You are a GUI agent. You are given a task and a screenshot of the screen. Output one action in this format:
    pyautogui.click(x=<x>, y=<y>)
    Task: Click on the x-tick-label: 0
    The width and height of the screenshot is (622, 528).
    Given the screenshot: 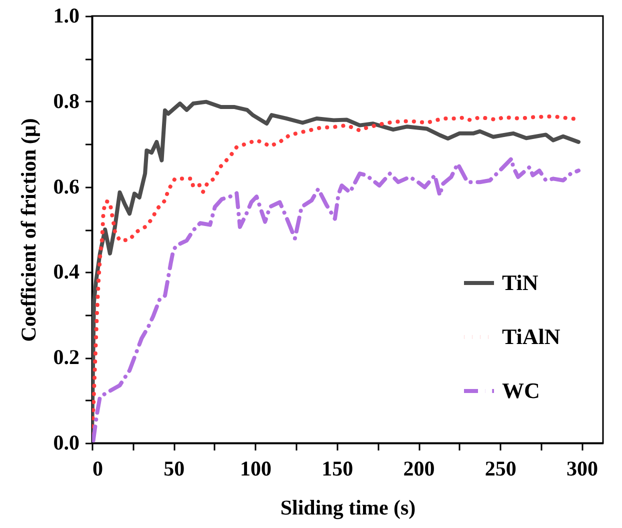 What is the action you would take?
    pyautogui.click(x=97, y=468)
    